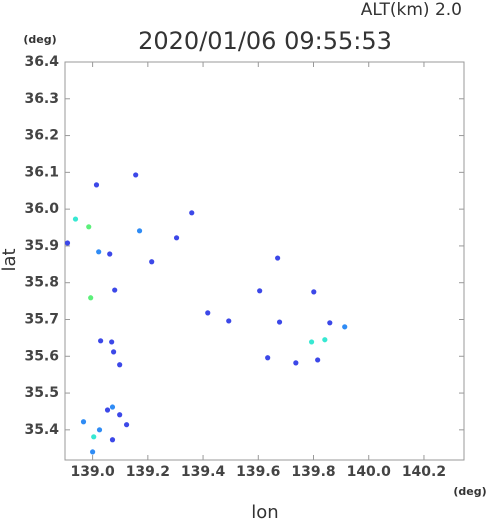 This screenshot has height=521, width=490. Describe the element at coordinates (10, 259) in the screenshot. I see `y-axis-label: lat` at that location.